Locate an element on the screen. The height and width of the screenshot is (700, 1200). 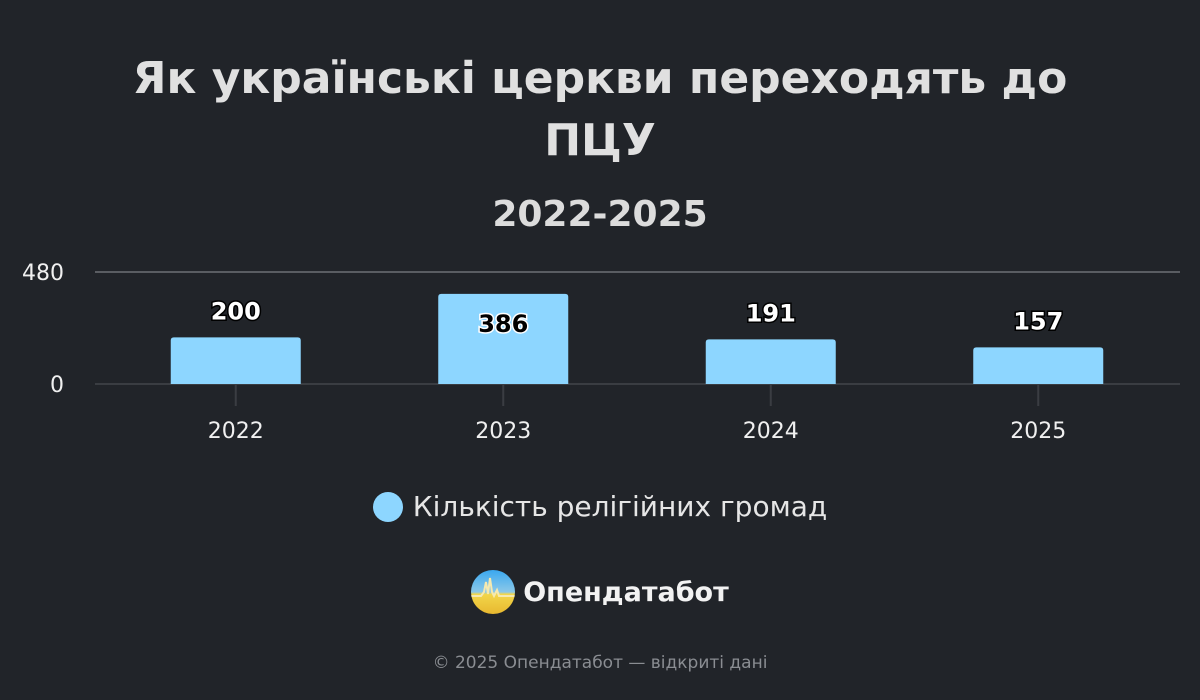
legend-swatch is located at coordinates (387, 506).